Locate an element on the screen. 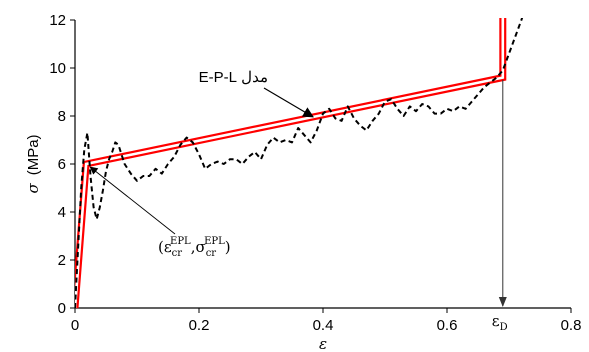 The height and width of the screenshot is (352, 589). crack-label-comma: ,σ is located at coordinates (198, 247).